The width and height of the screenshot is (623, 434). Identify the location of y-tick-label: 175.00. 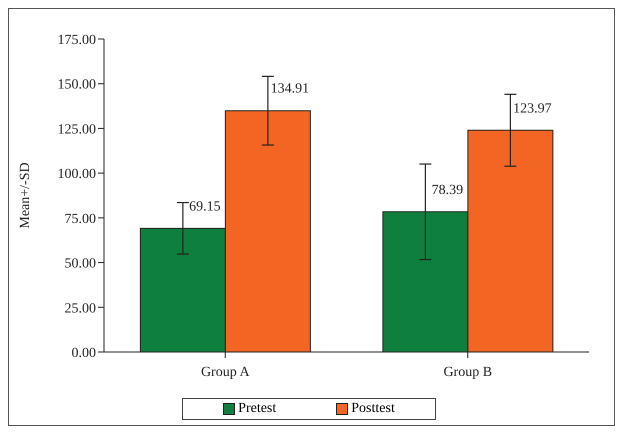
(77, 40).